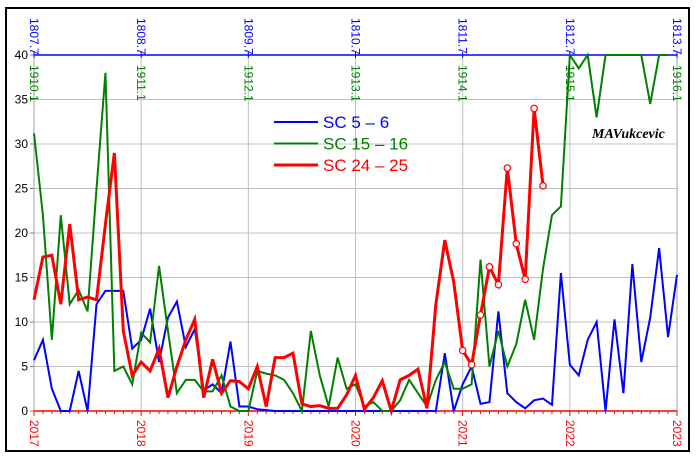 The width and height of the screenshot is (698, 459). I want to click on top-tick-label-blue: 1810.7, so click(356, 36).